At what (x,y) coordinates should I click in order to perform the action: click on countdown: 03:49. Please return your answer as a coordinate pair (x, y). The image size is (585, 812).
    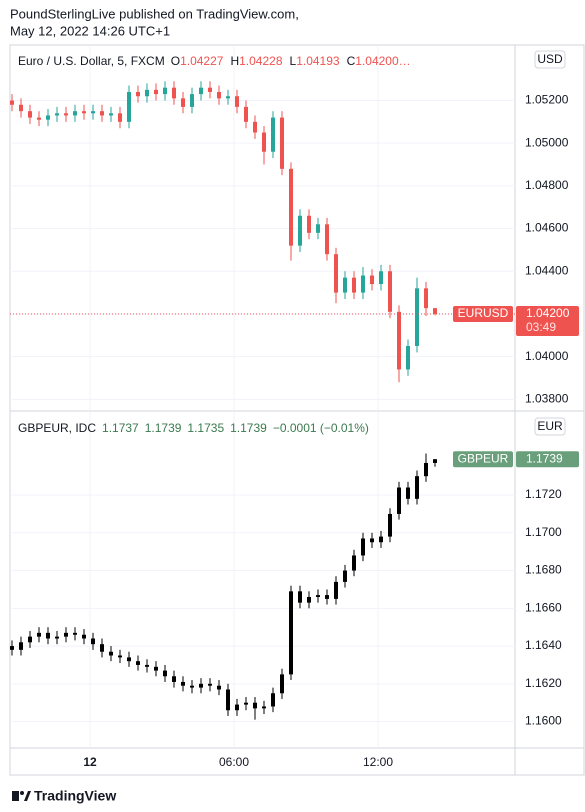
    Looking at the image, I should click on (541, 327).